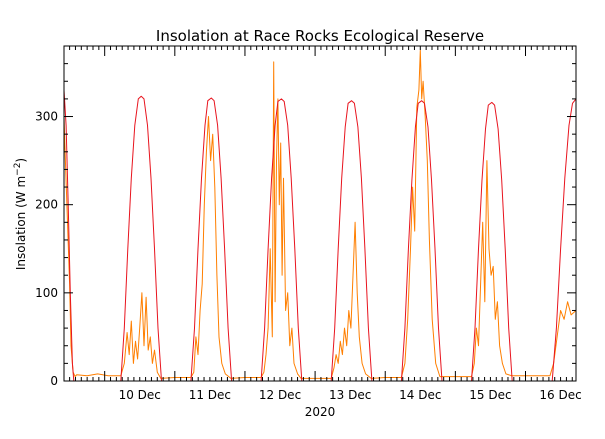  Describe the element at coordinates (490, 395) in the screenshot. I see `x-tick-label: 15 Dec` at that location.